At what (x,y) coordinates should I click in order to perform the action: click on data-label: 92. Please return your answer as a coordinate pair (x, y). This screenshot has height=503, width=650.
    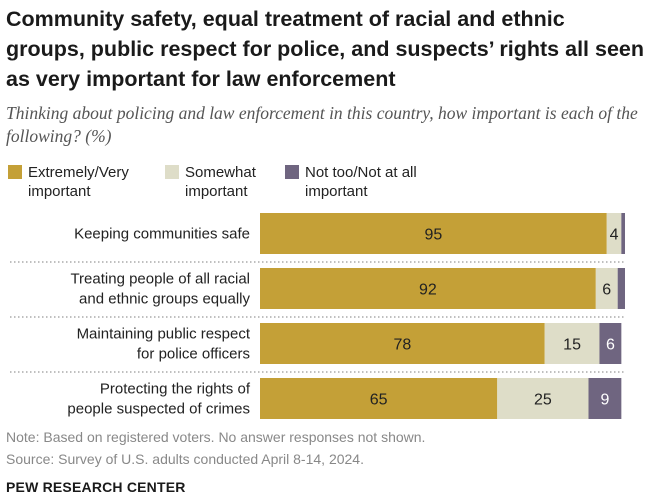
    Looking at the image, I should click on (428, 290).